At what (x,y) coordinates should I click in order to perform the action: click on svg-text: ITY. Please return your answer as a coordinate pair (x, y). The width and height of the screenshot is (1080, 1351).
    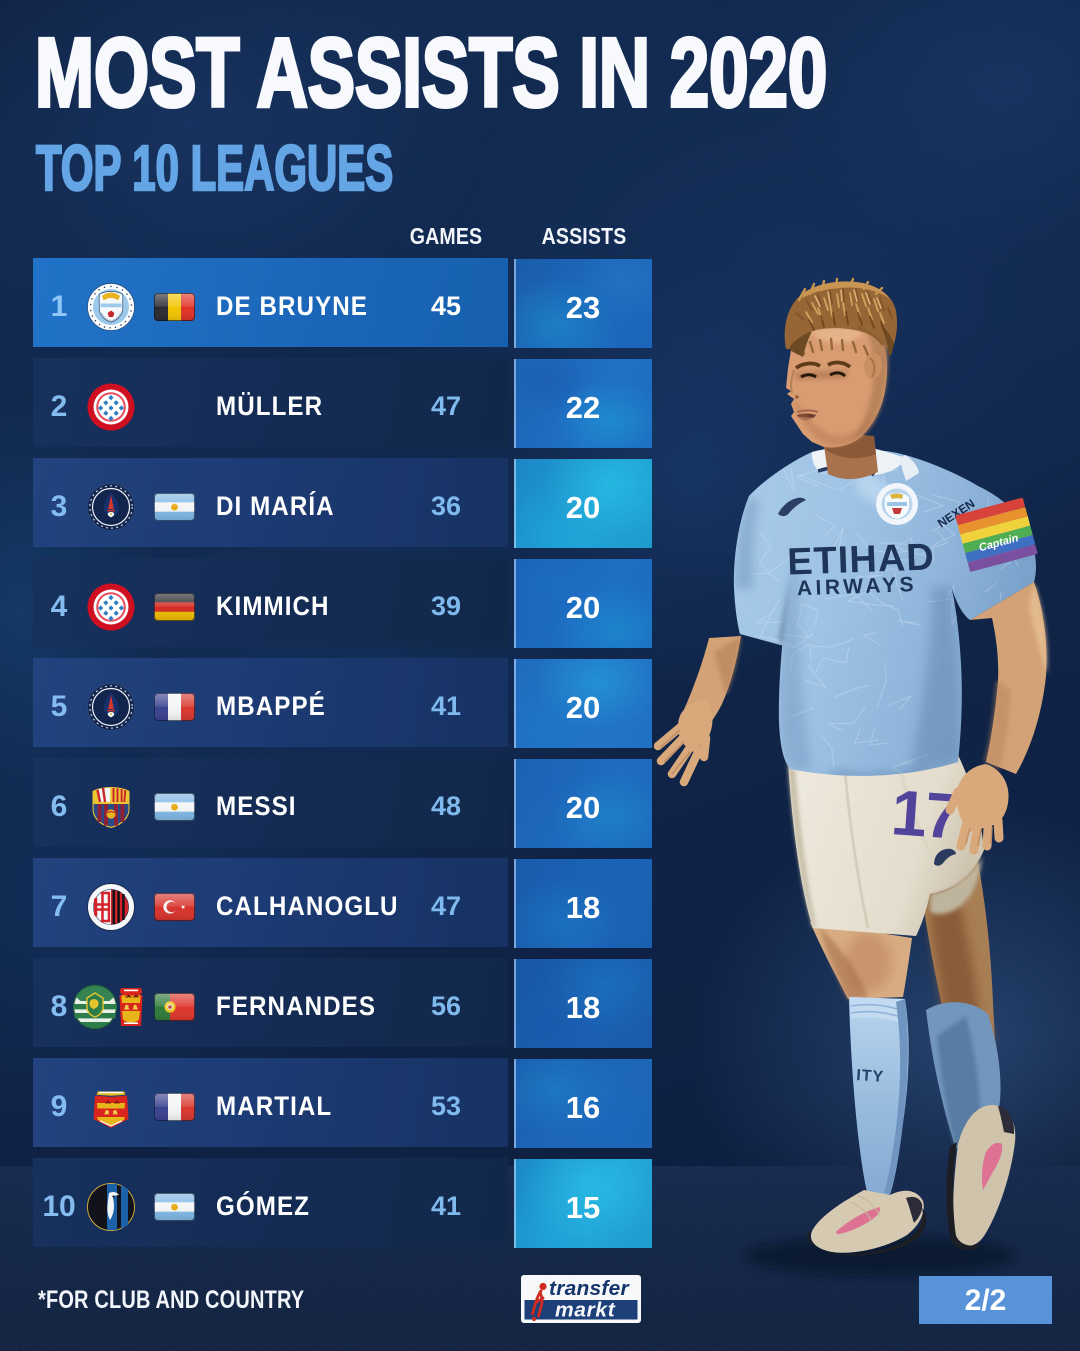
    Looking at the image, I should click on (870, 1076).